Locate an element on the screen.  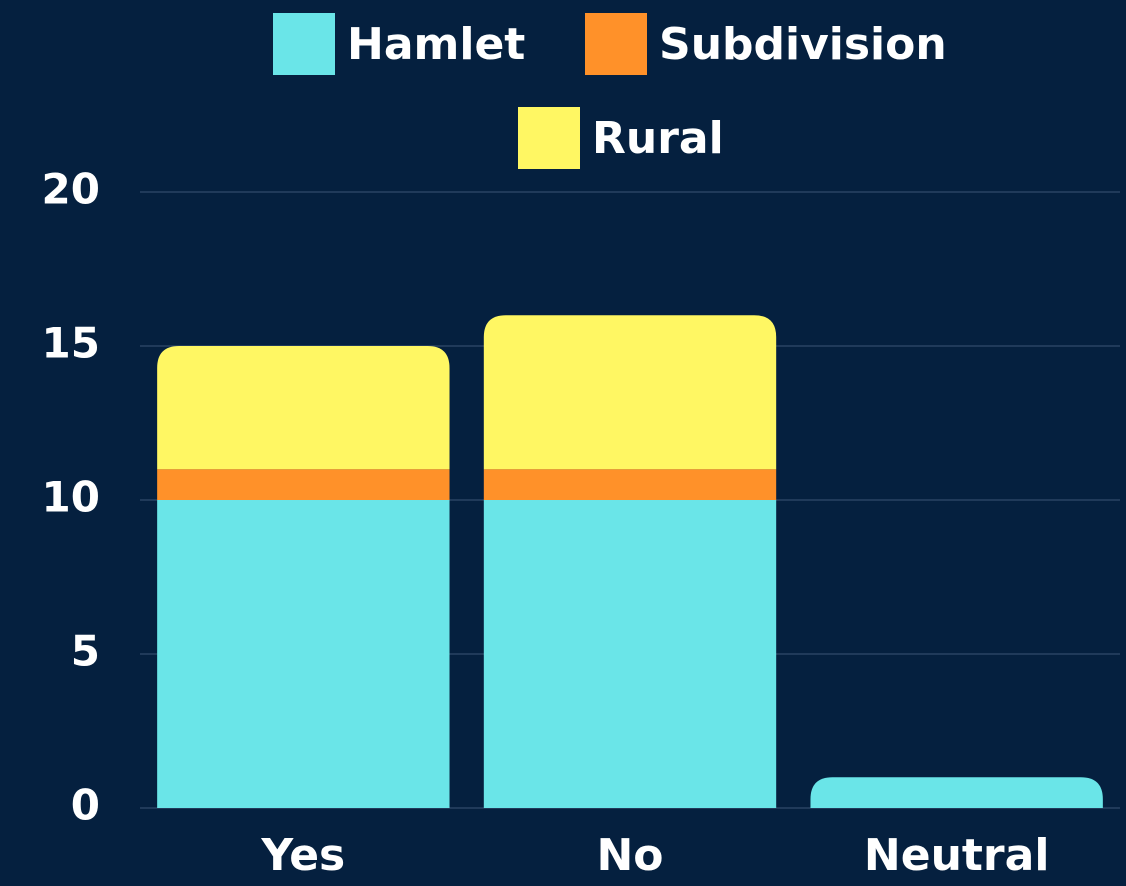
legend-label: Subdivision is located at coordinates (803, 44).